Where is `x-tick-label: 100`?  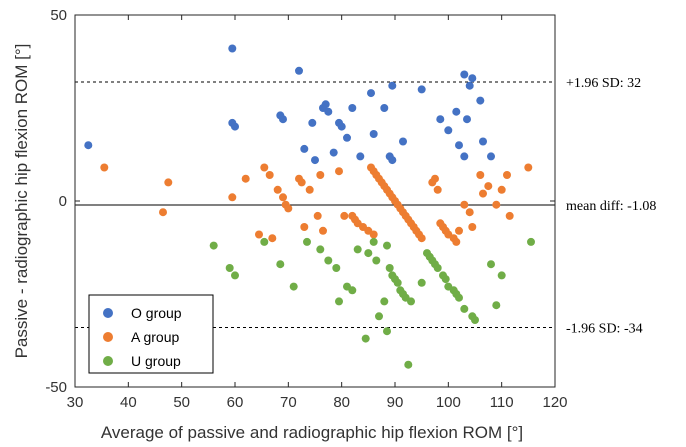
x-tick-label: 100 is located at coordinates (448, 402).